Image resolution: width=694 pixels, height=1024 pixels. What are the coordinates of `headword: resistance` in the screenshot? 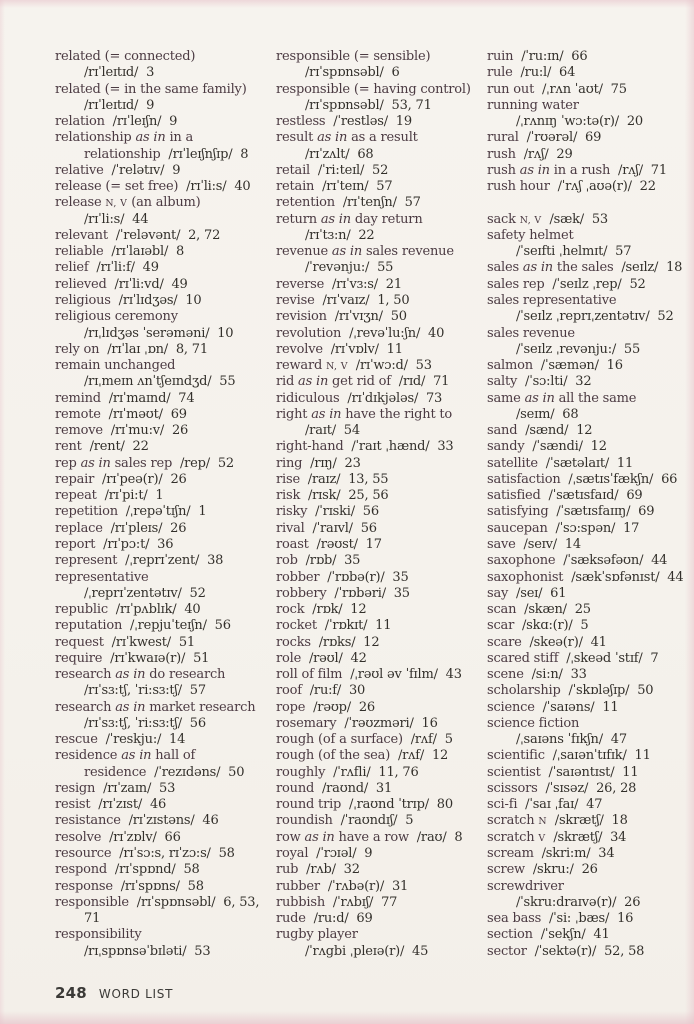 It's located at (88, 821).